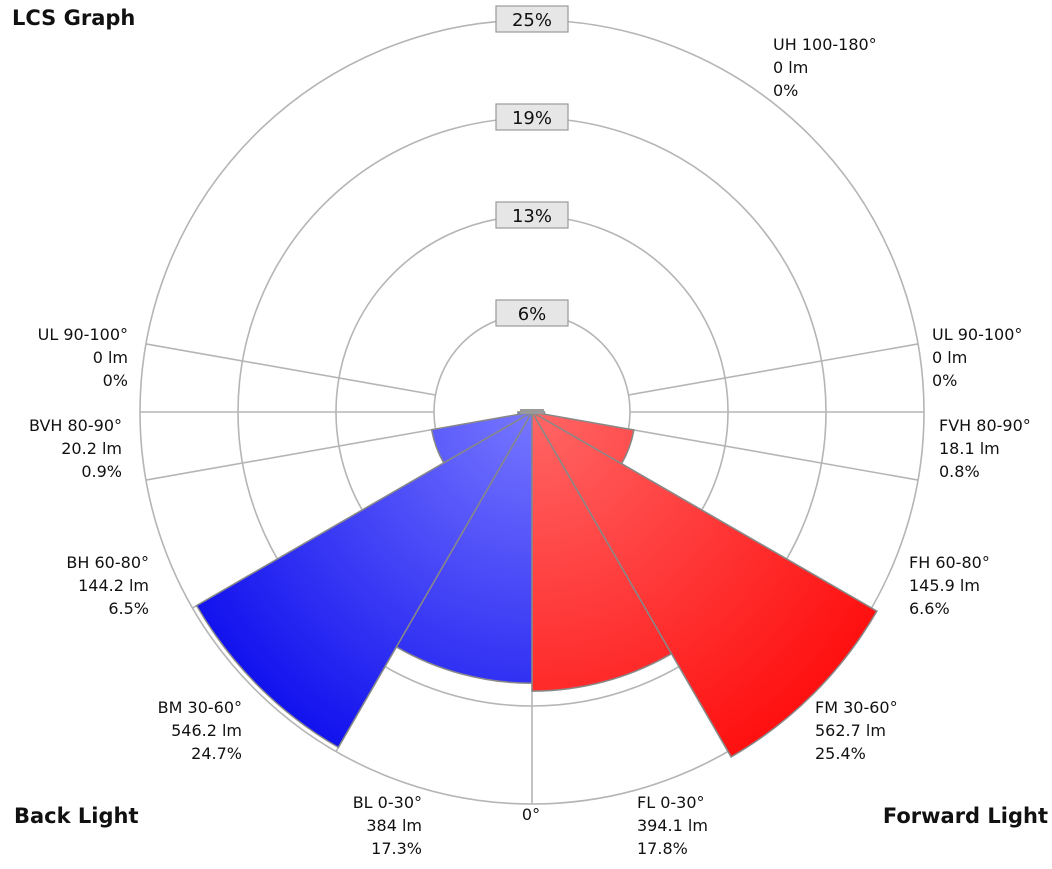 This screenshot has height=869, width=1052. What do you see at coordinates (394, 825) in the screenshot?
I see `segment-lumens-back-bl: 384 lm` at bounding box center [394, 825].